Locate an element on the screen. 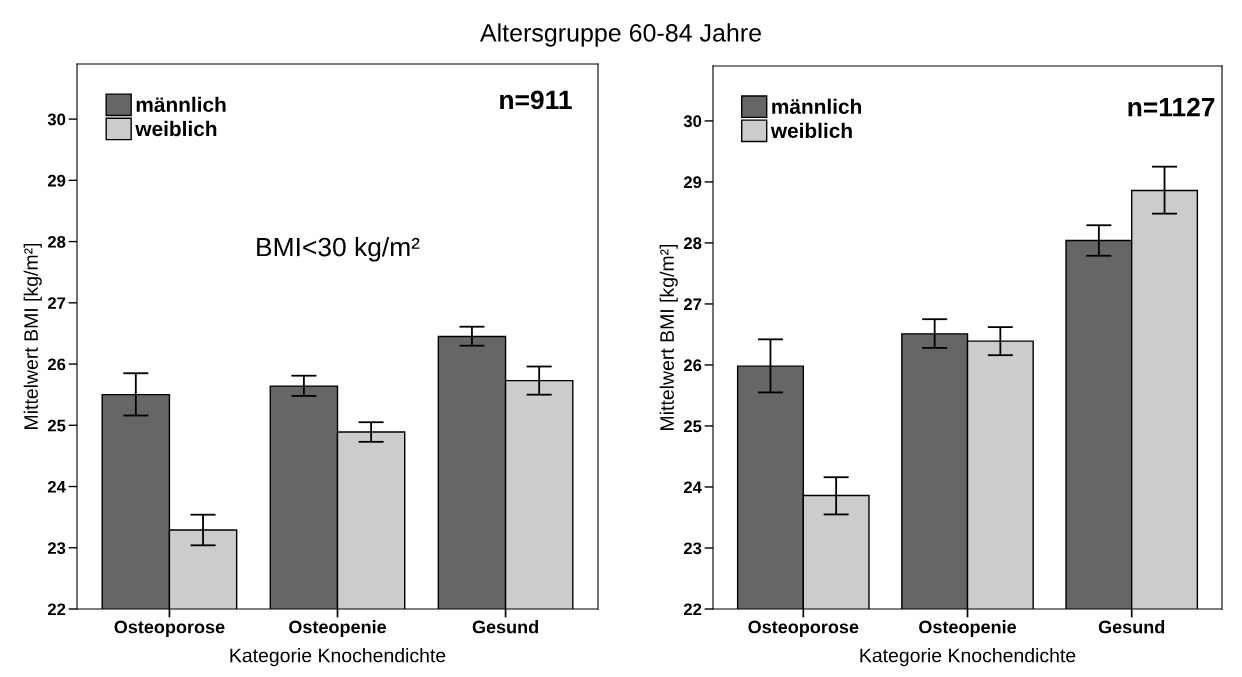 The height and width of the screenshot is (677, 1242). annotation: n=1127 is located at coordinates (1171, 107).